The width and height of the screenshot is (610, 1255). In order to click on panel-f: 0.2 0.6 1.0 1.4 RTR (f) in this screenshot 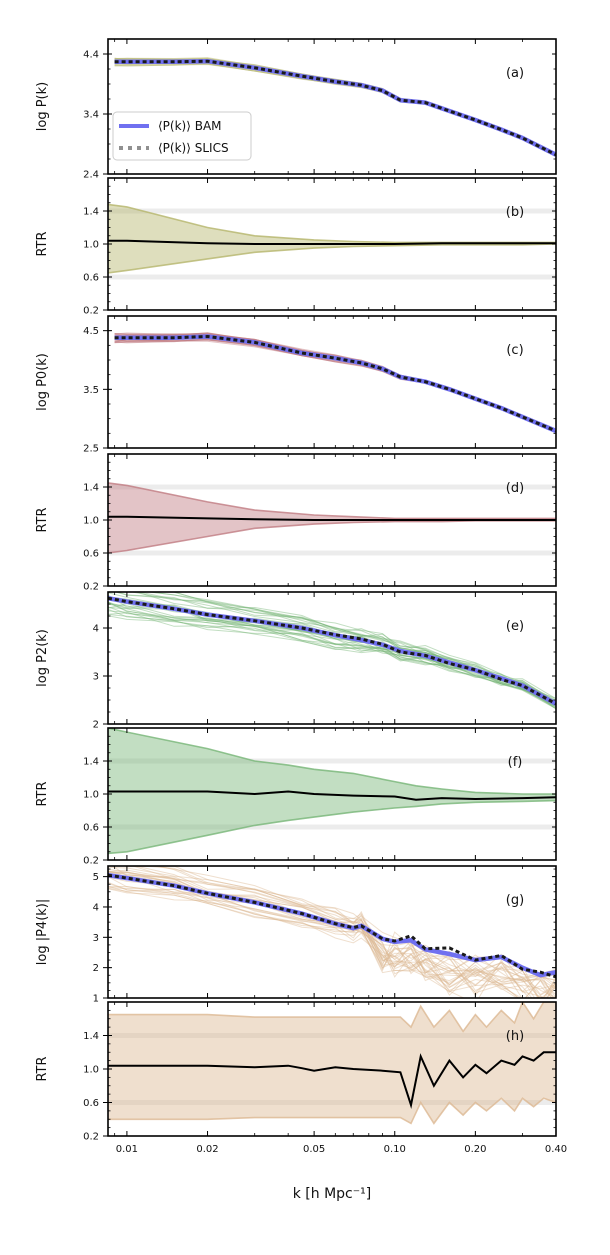, I will do `click(296, 797)`.